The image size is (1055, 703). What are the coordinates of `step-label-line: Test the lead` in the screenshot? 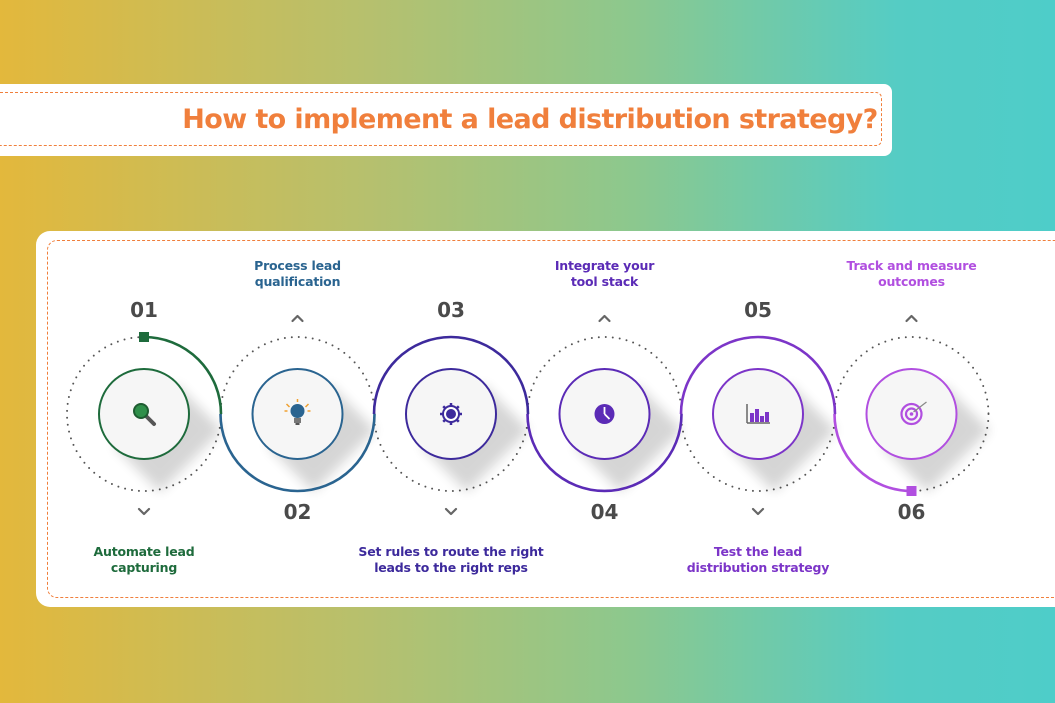 It's located at (758, 551).